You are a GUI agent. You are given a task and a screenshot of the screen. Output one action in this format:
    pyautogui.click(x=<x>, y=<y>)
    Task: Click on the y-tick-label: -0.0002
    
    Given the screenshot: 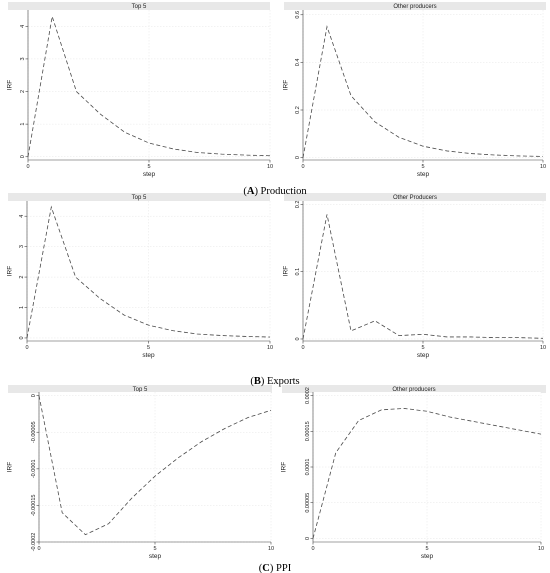 What is the action you would take?
    pyautogui.click(x=34, y=542)
    